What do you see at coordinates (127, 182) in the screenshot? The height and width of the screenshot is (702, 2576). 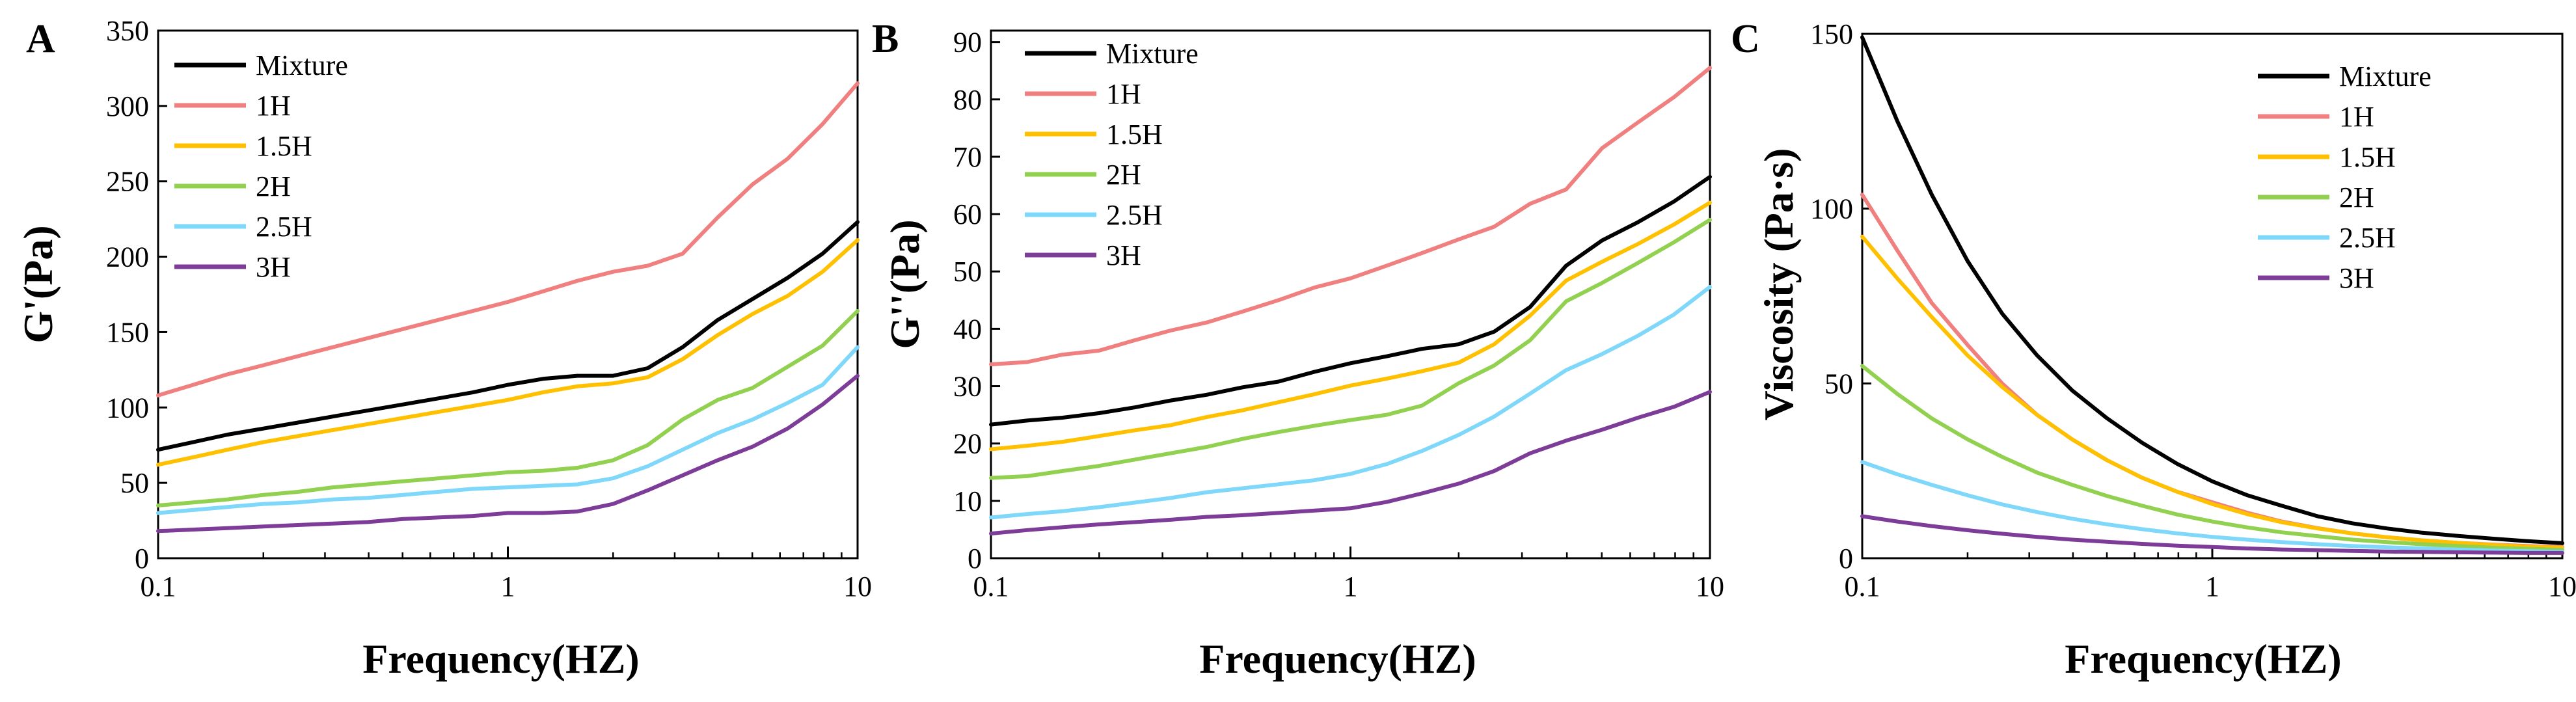 I see `panel-a-y-tick-label: 250` at bounding box center [127, 182].